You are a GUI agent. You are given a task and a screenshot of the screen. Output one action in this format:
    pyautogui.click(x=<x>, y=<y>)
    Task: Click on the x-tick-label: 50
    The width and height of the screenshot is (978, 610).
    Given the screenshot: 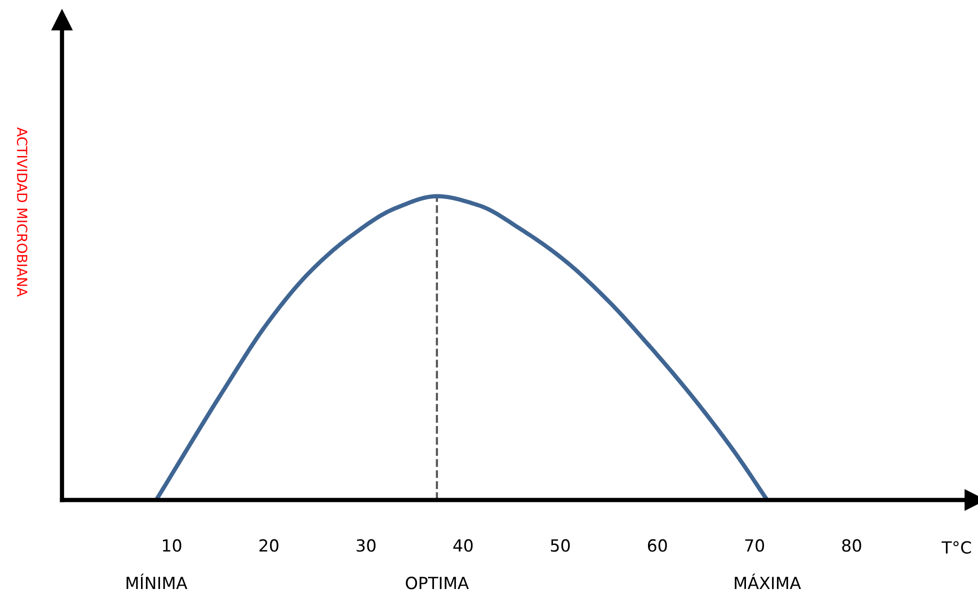 What is the action you would take?
    pyautogui.click(x=560, y=545)
    